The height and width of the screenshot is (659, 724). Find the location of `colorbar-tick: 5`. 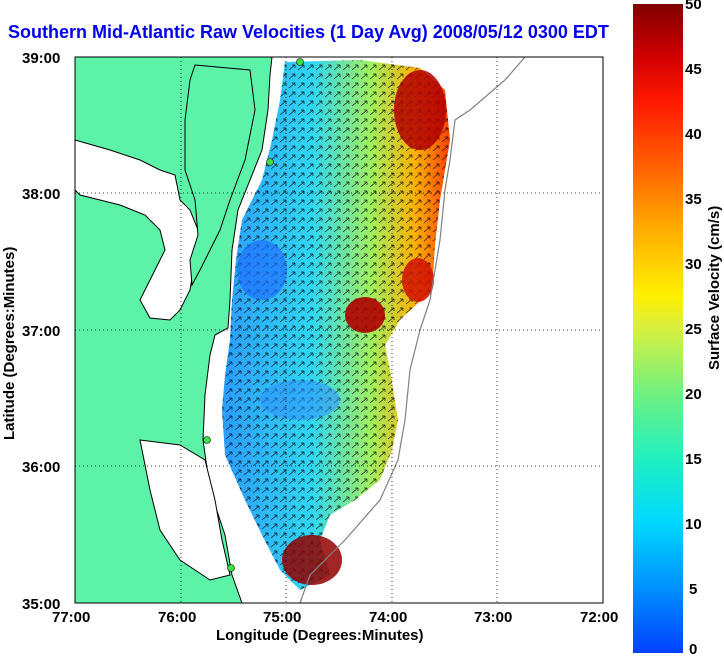

colorbar-tick: 5 is located at coordinates (693, 589).